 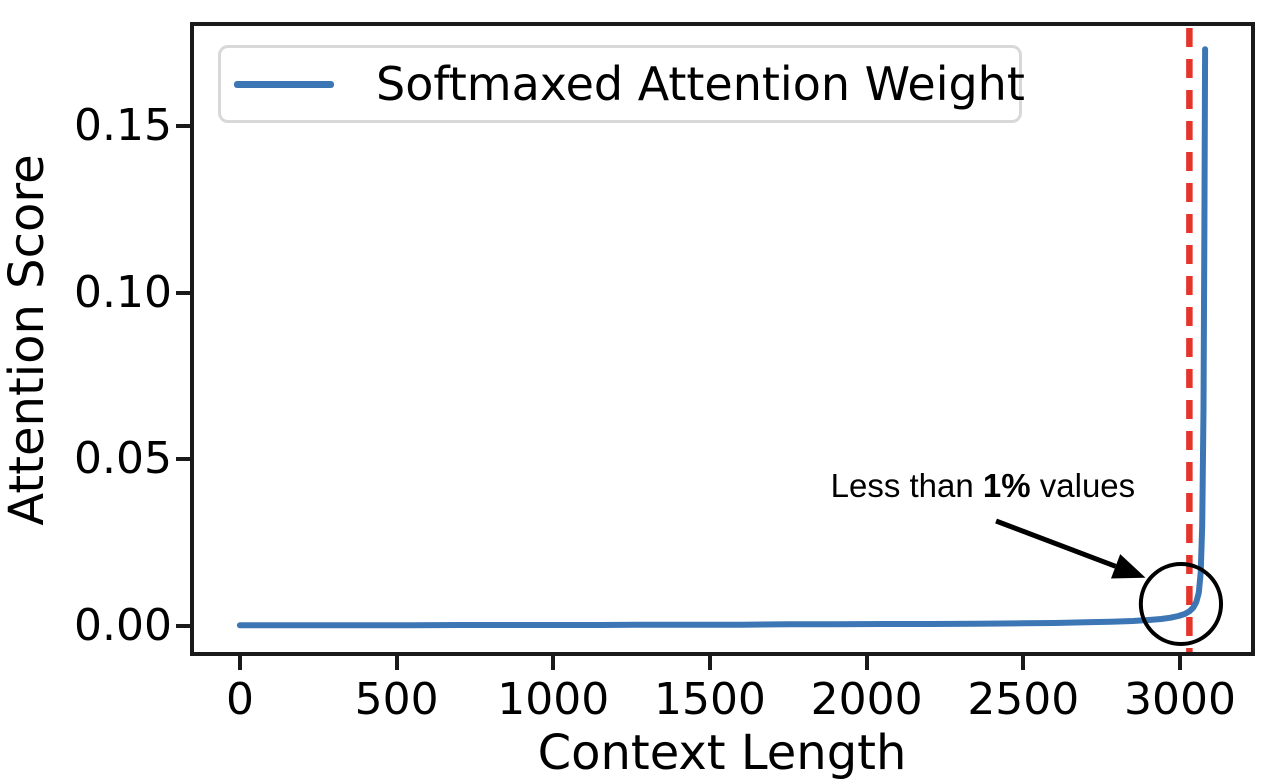 What do you see at coordinates (1181, 604) in the screenshot?
I see `annotation-ellipse` at bounding box center [1181, 604].